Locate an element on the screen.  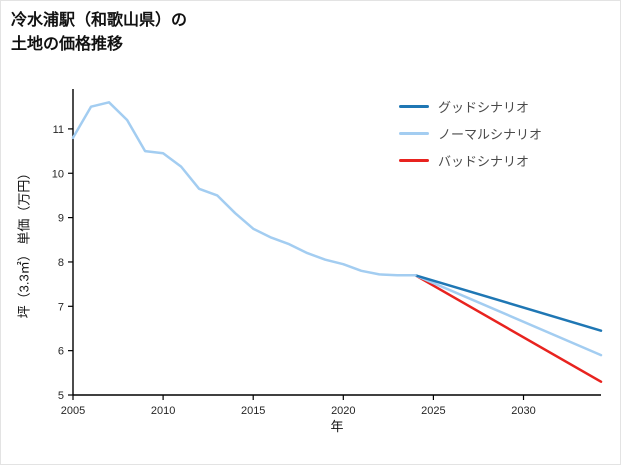
legend-label-normal: ノーマルシナリオ is located at coordinates (490, 134).